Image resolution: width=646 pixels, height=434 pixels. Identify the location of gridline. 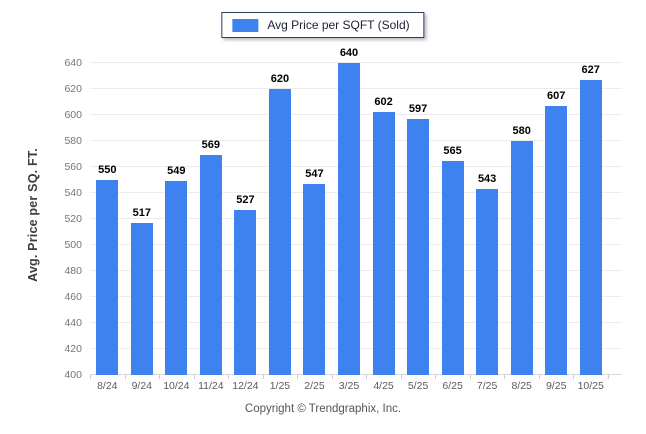
(356, 62).